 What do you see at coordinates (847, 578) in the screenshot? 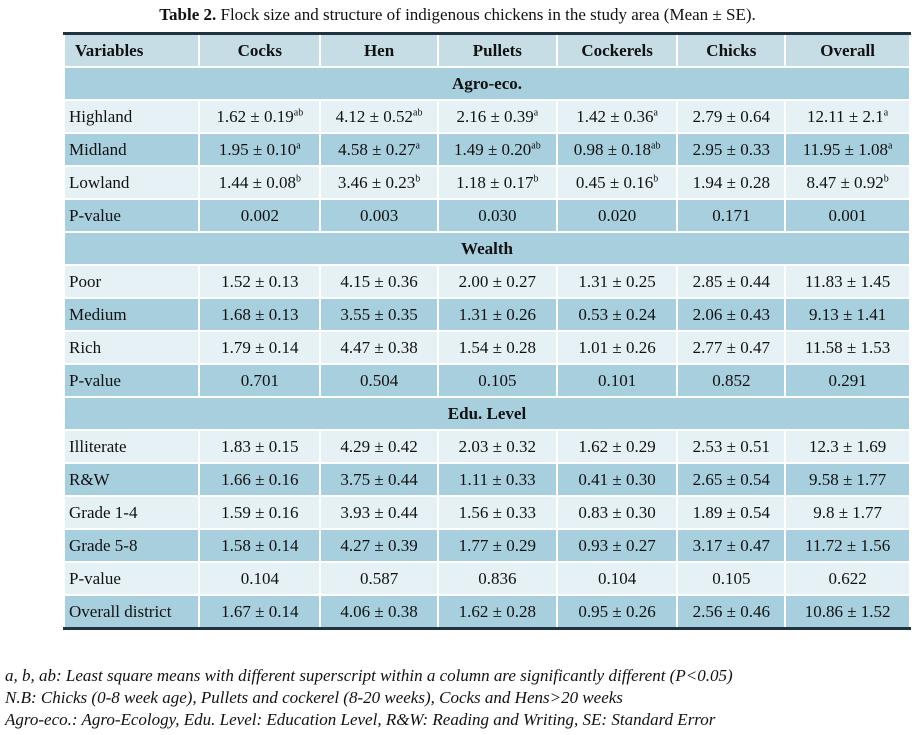
I see `table-cell: 0.622` at bounding box center [847, 578].